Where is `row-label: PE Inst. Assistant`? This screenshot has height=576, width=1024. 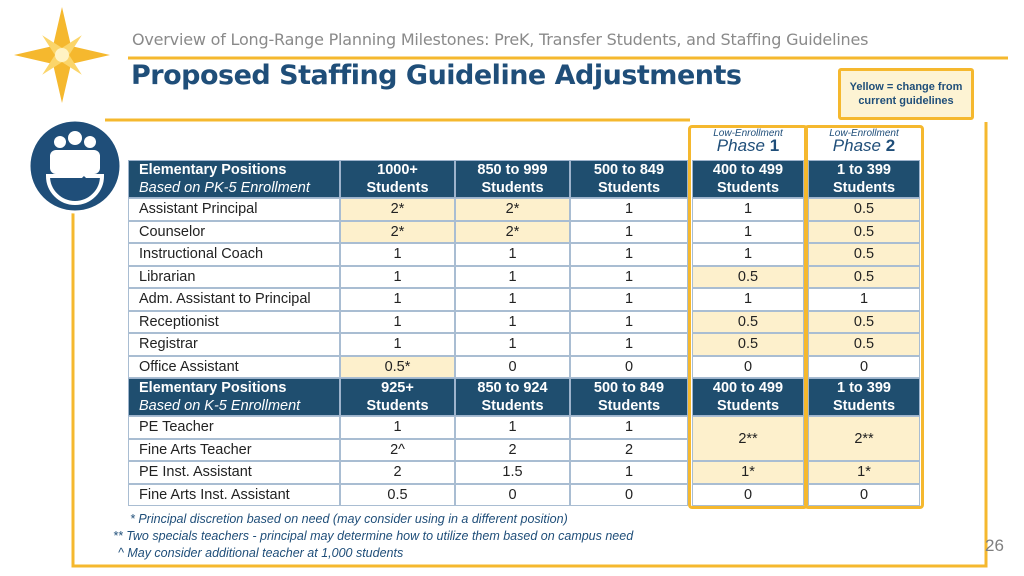
row-label: PE Inst. Assistant is located at coordinates (234, 472).